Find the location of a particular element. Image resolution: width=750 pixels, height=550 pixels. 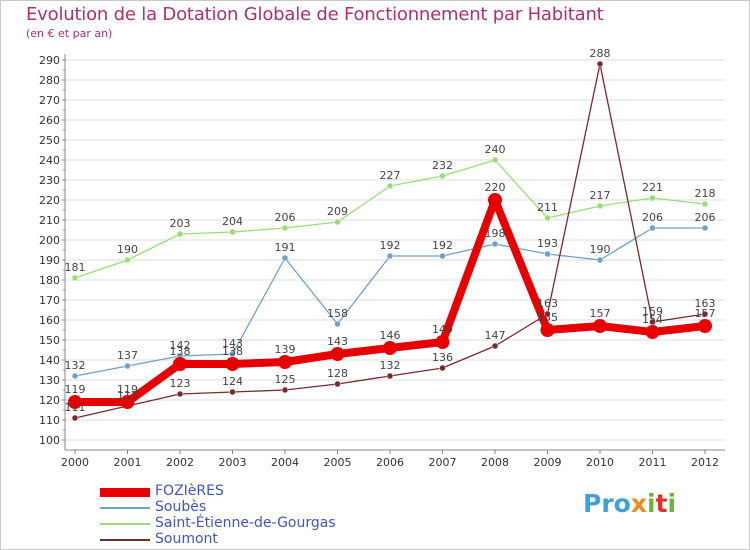

y-tick-label: 270 is located at coordinates (49, 100).